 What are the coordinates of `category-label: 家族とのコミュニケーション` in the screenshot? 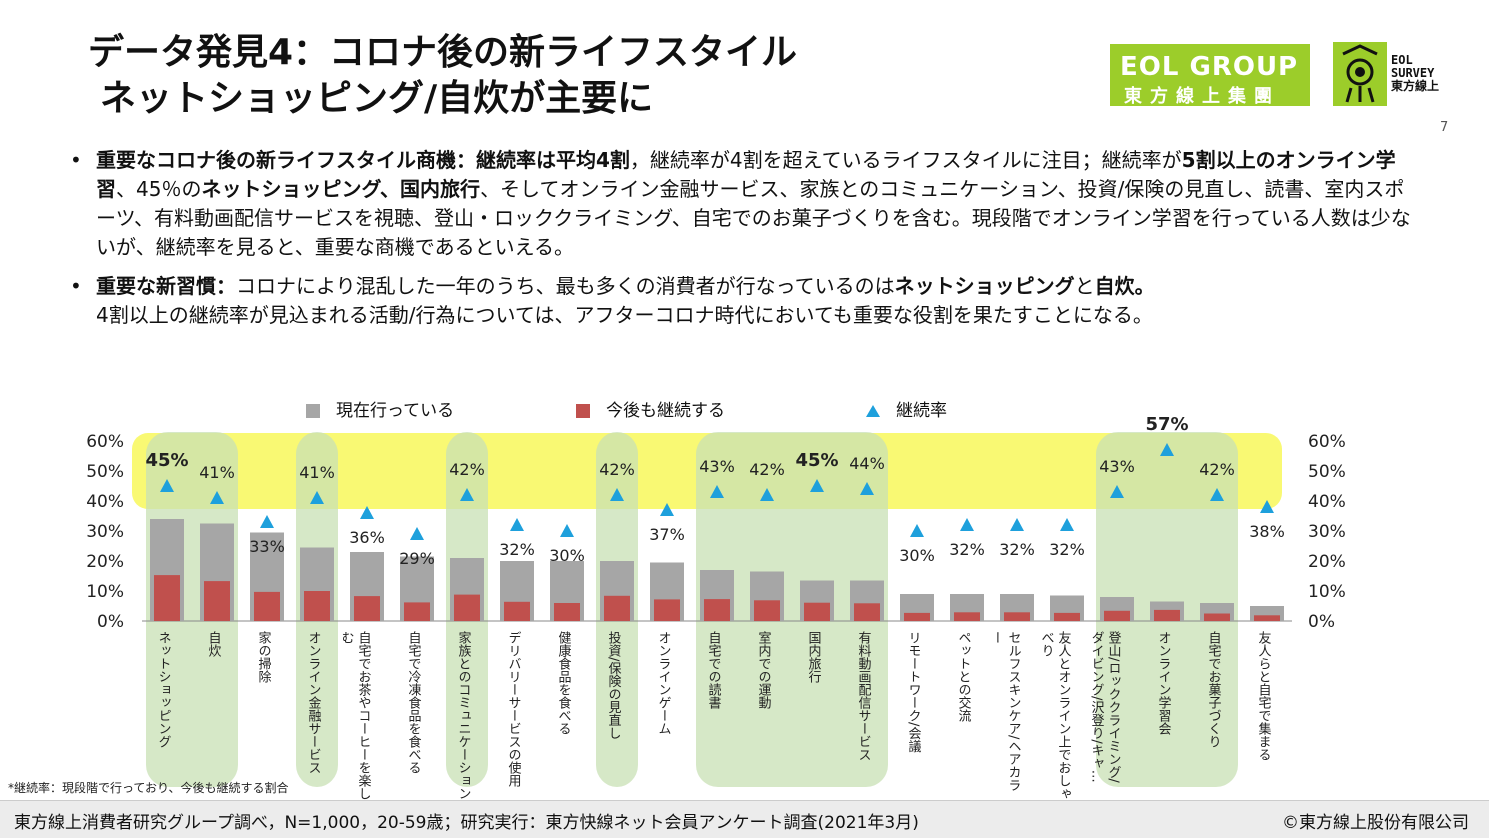 It's located at (464, 715).